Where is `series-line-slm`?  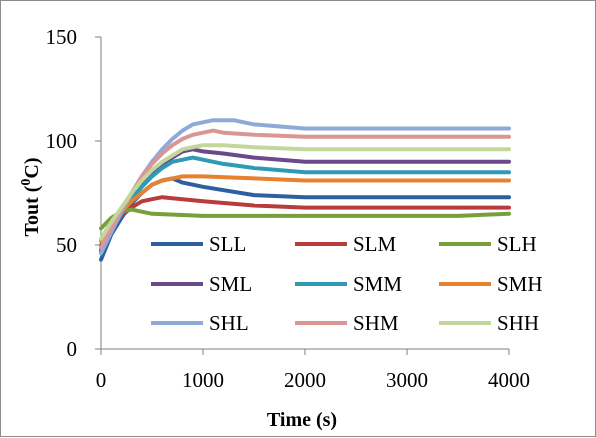 series-line-slm is located at coordinates (305, 221).